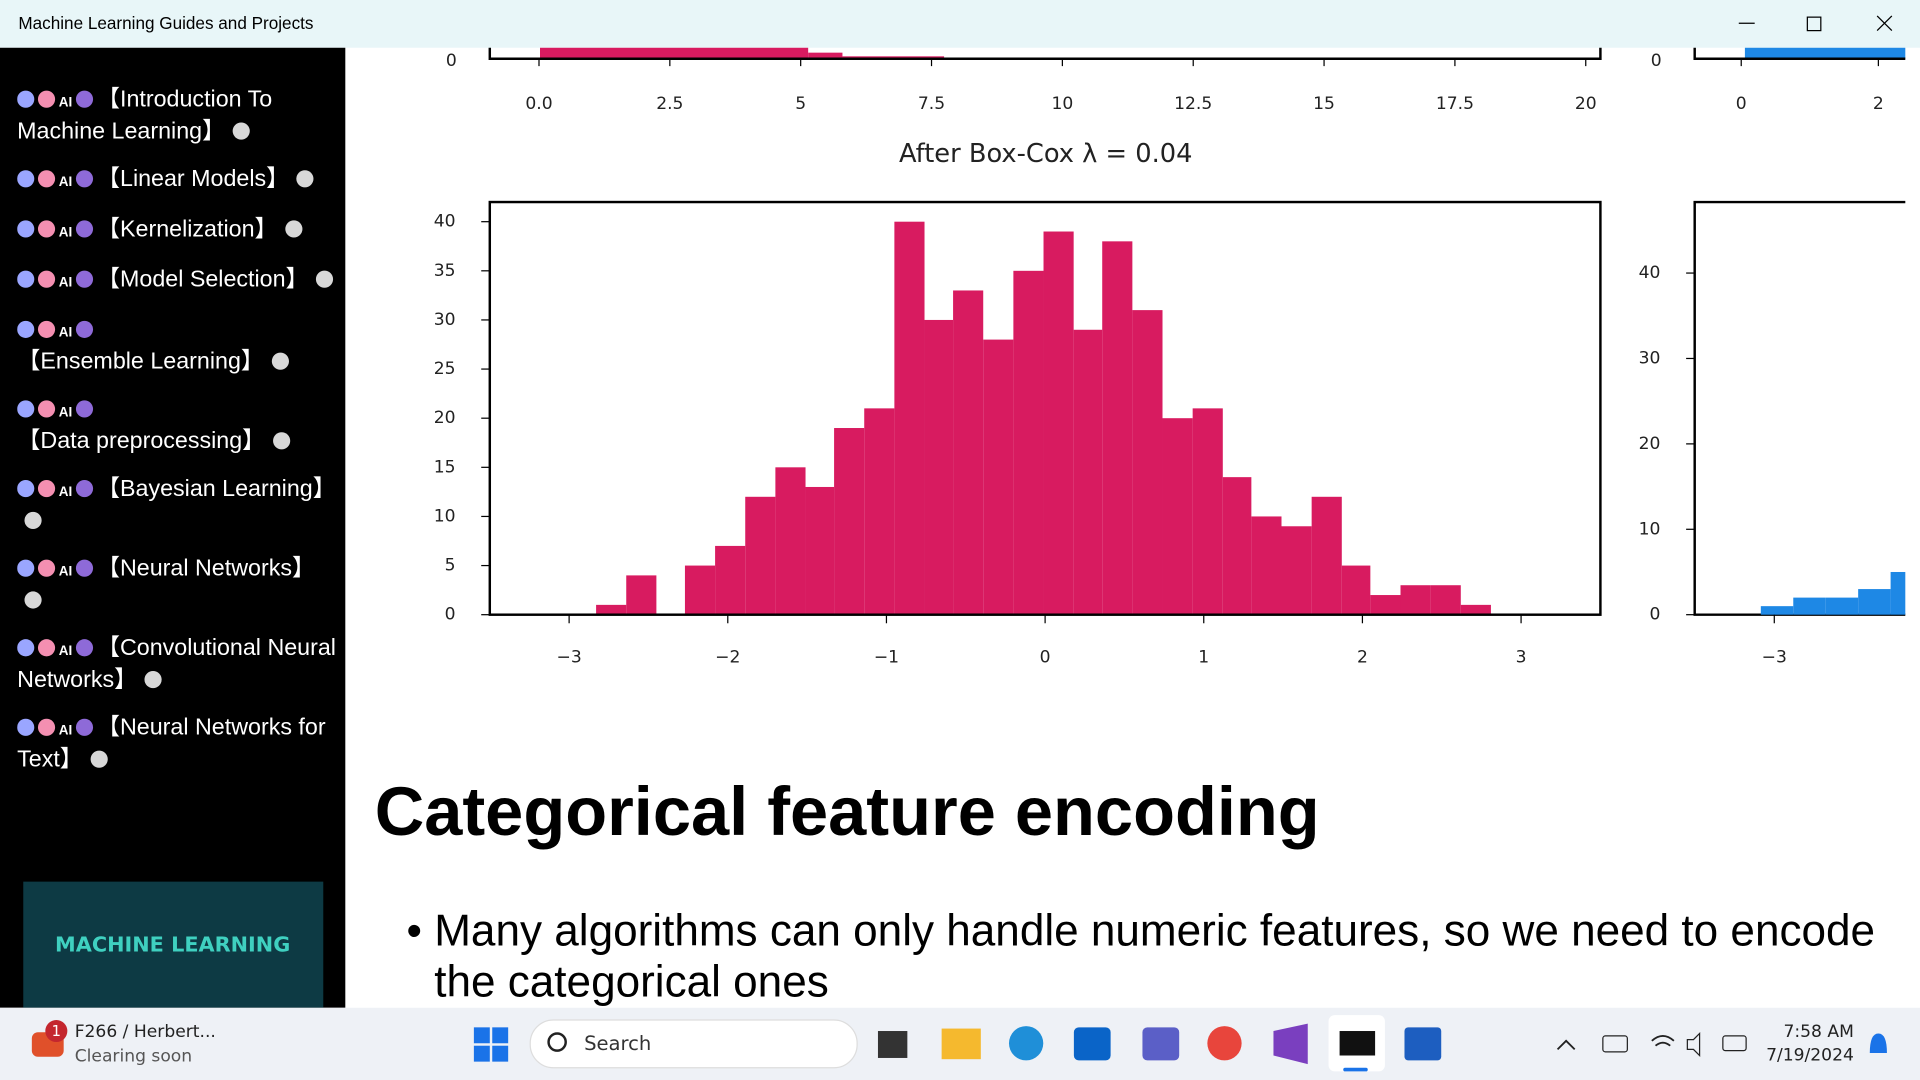 The image size is (1920, 1080). What do you see at coordinates (177, 505) in the screenshot?
I see `sidebar-item: AI 【Bayesian Learning】` at bounding box center [177, 505].